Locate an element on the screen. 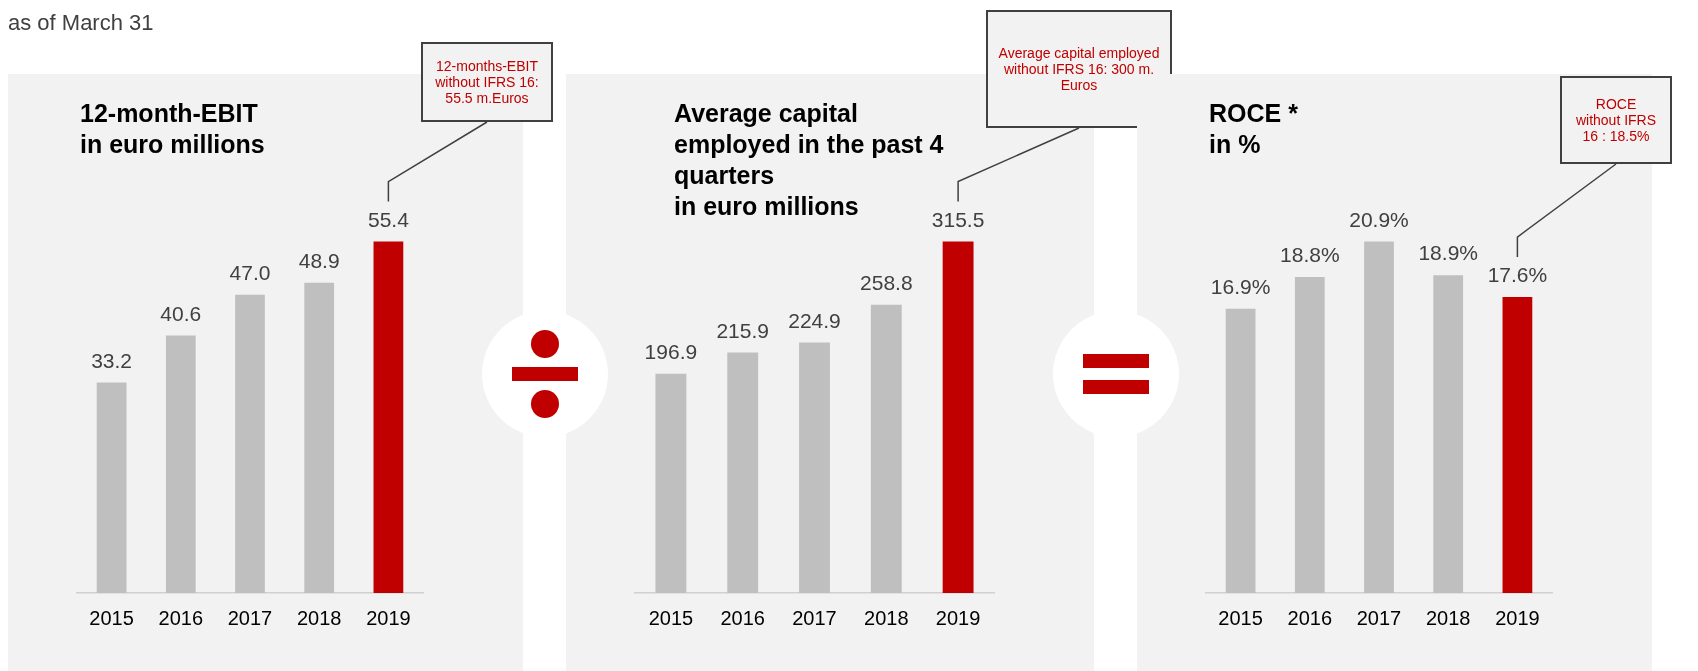 The height and width of the screenshot is (671, 1698). data-label: 48.9 is located at coordinates (319, 261).